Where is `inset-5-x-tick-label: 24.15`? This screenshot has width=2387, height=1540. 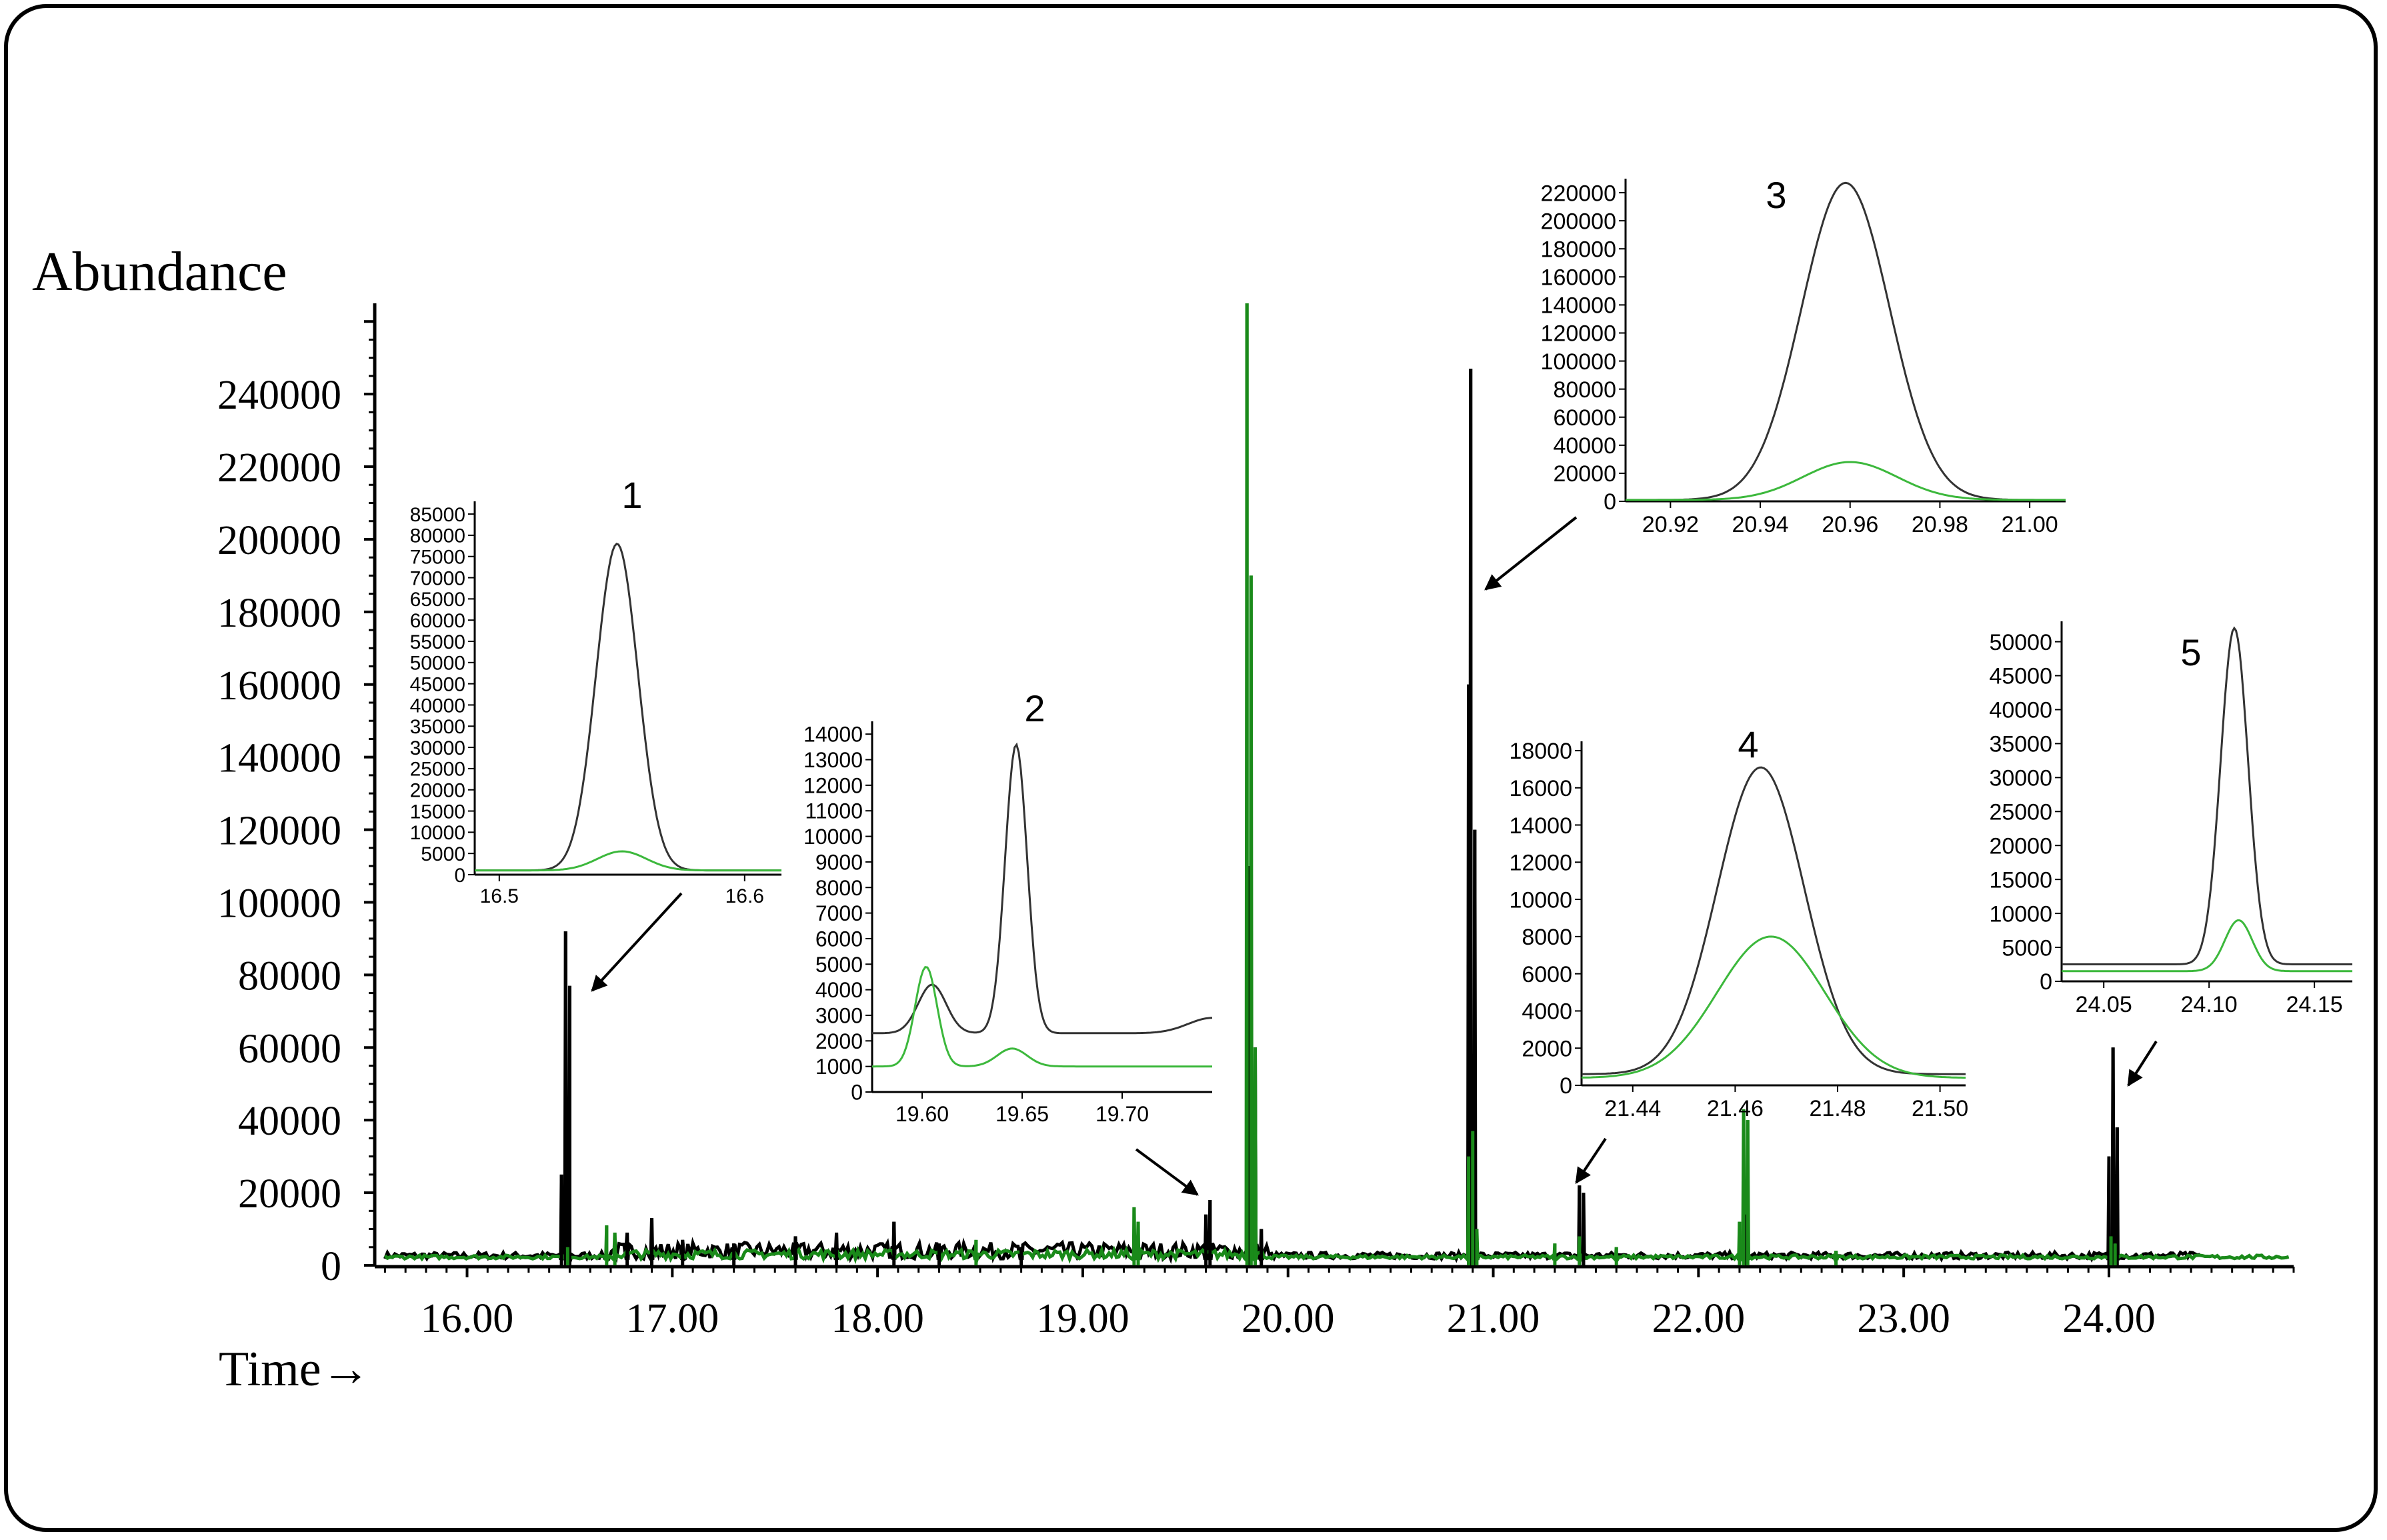
inset-5-x-tick-label: 24.15 is located at coordinates (2314, 1004).